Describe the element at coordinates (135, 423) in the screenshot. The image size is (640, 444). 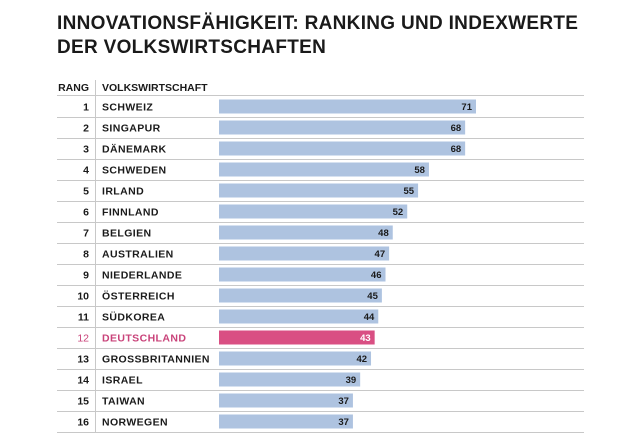
I see `economy-label: NORWEGEN` at that location.